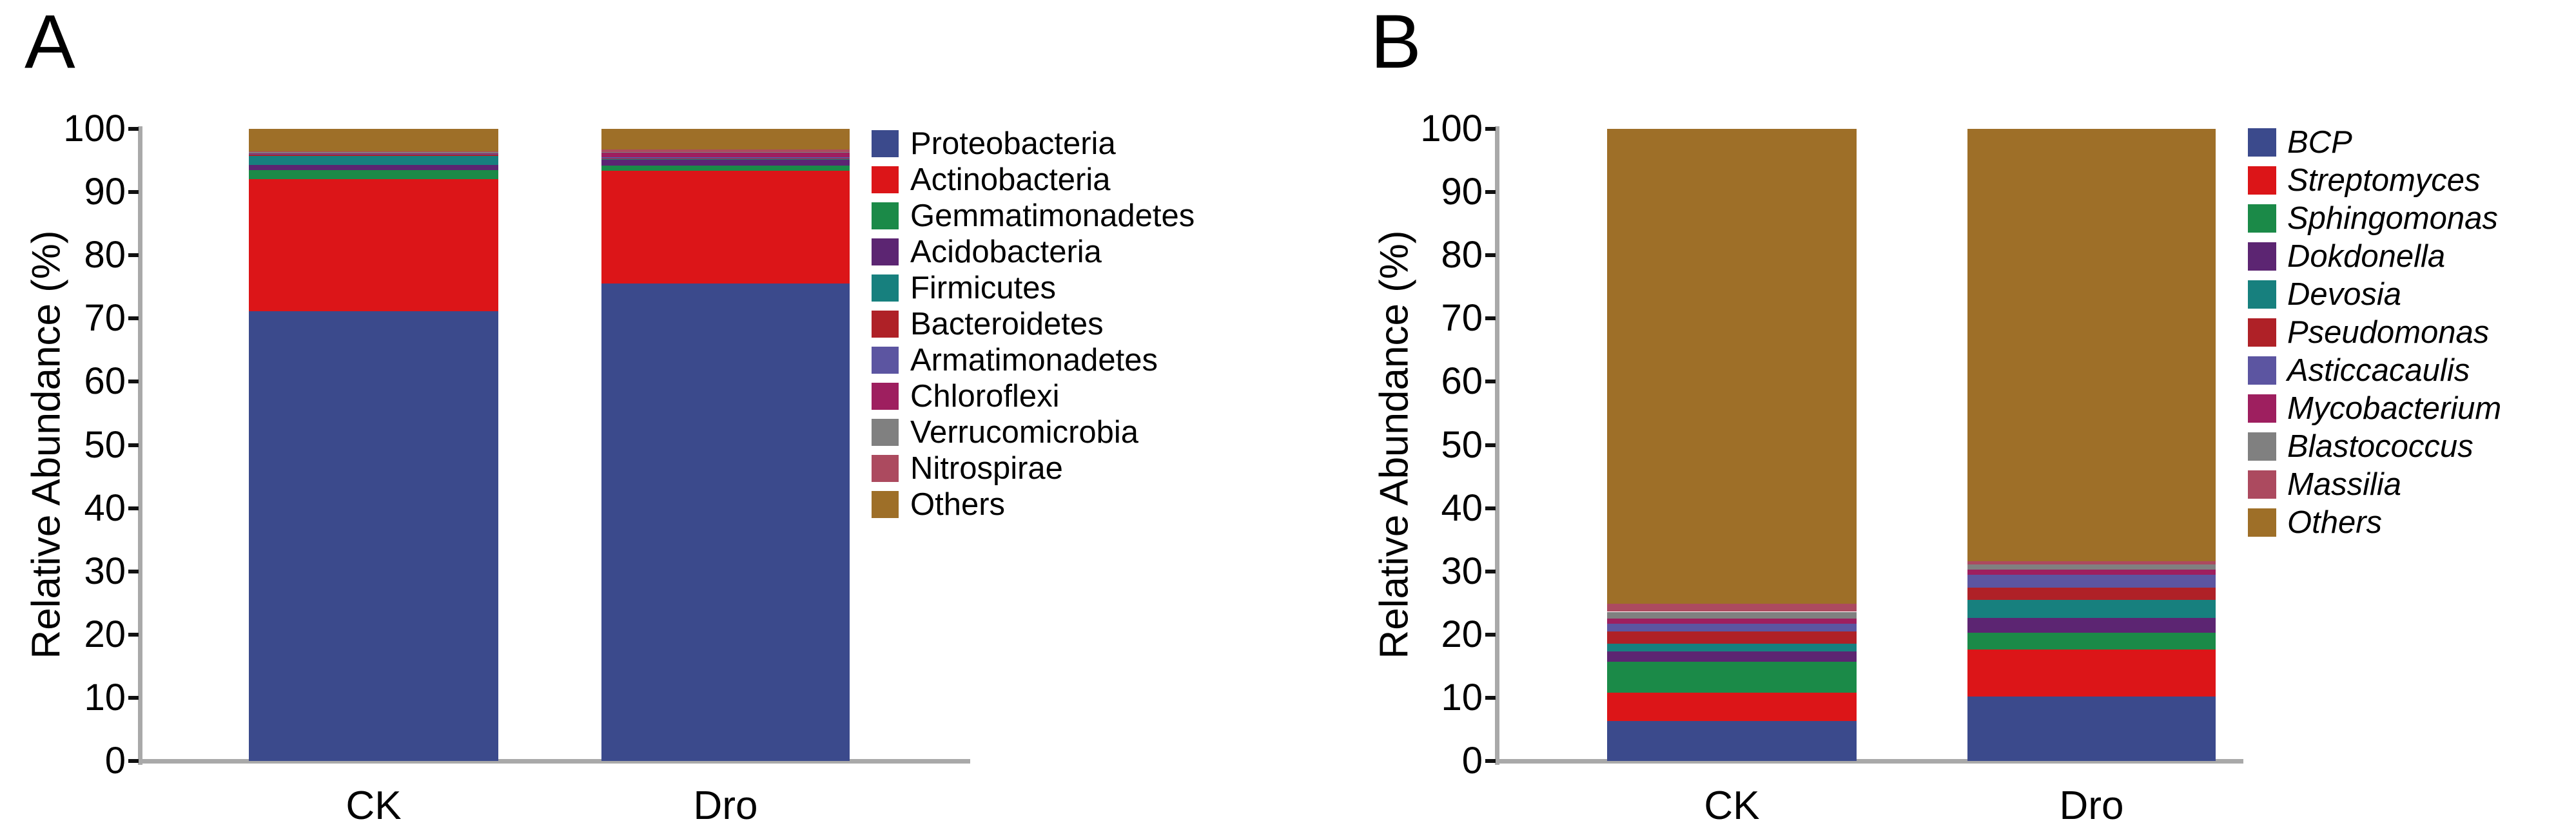 This screenshot has height=837, width=2576. Describe the element at coordinates (1462, 508) in the screenshot. I see `y-tick-label: 40` at that location.